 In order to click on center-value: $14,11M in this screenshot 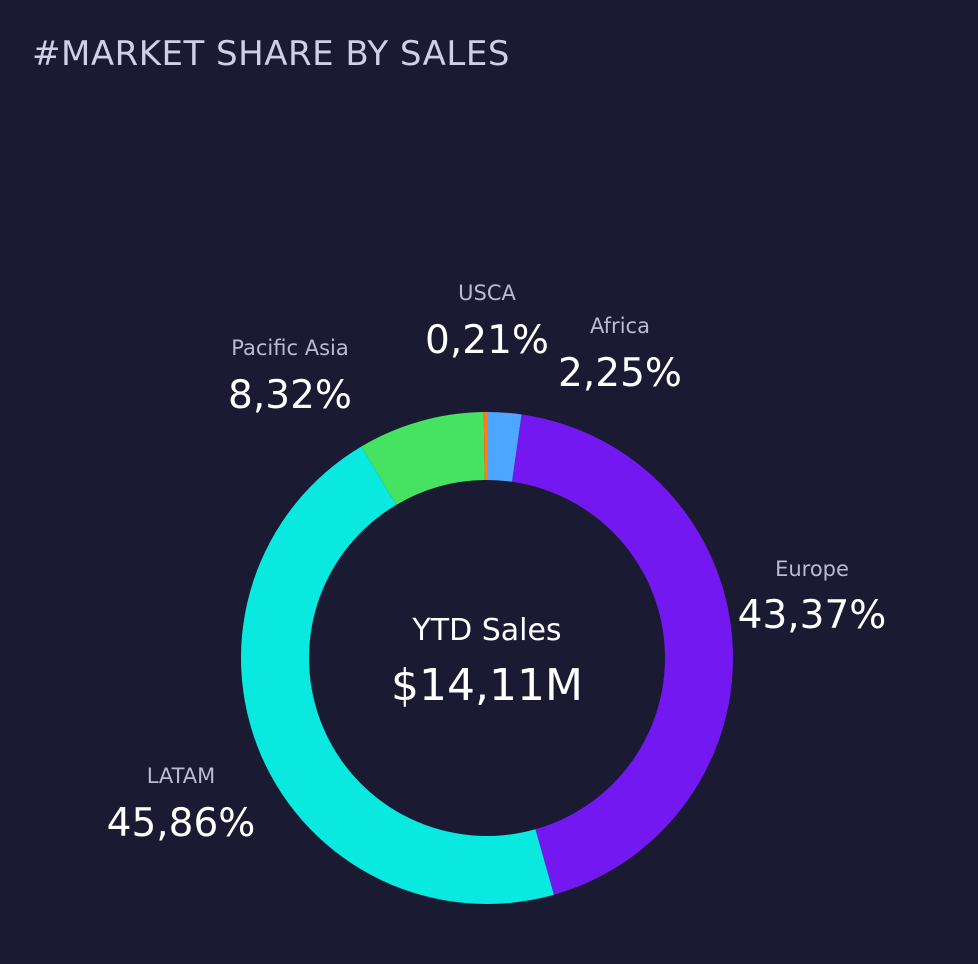, I will do `click(487, 685)`.